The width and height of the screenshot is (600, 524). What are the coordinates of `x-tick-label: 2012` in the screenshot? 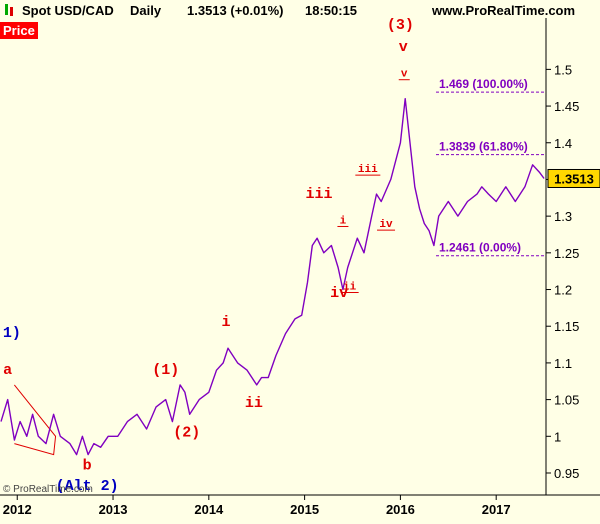 It's located at (17, 509).